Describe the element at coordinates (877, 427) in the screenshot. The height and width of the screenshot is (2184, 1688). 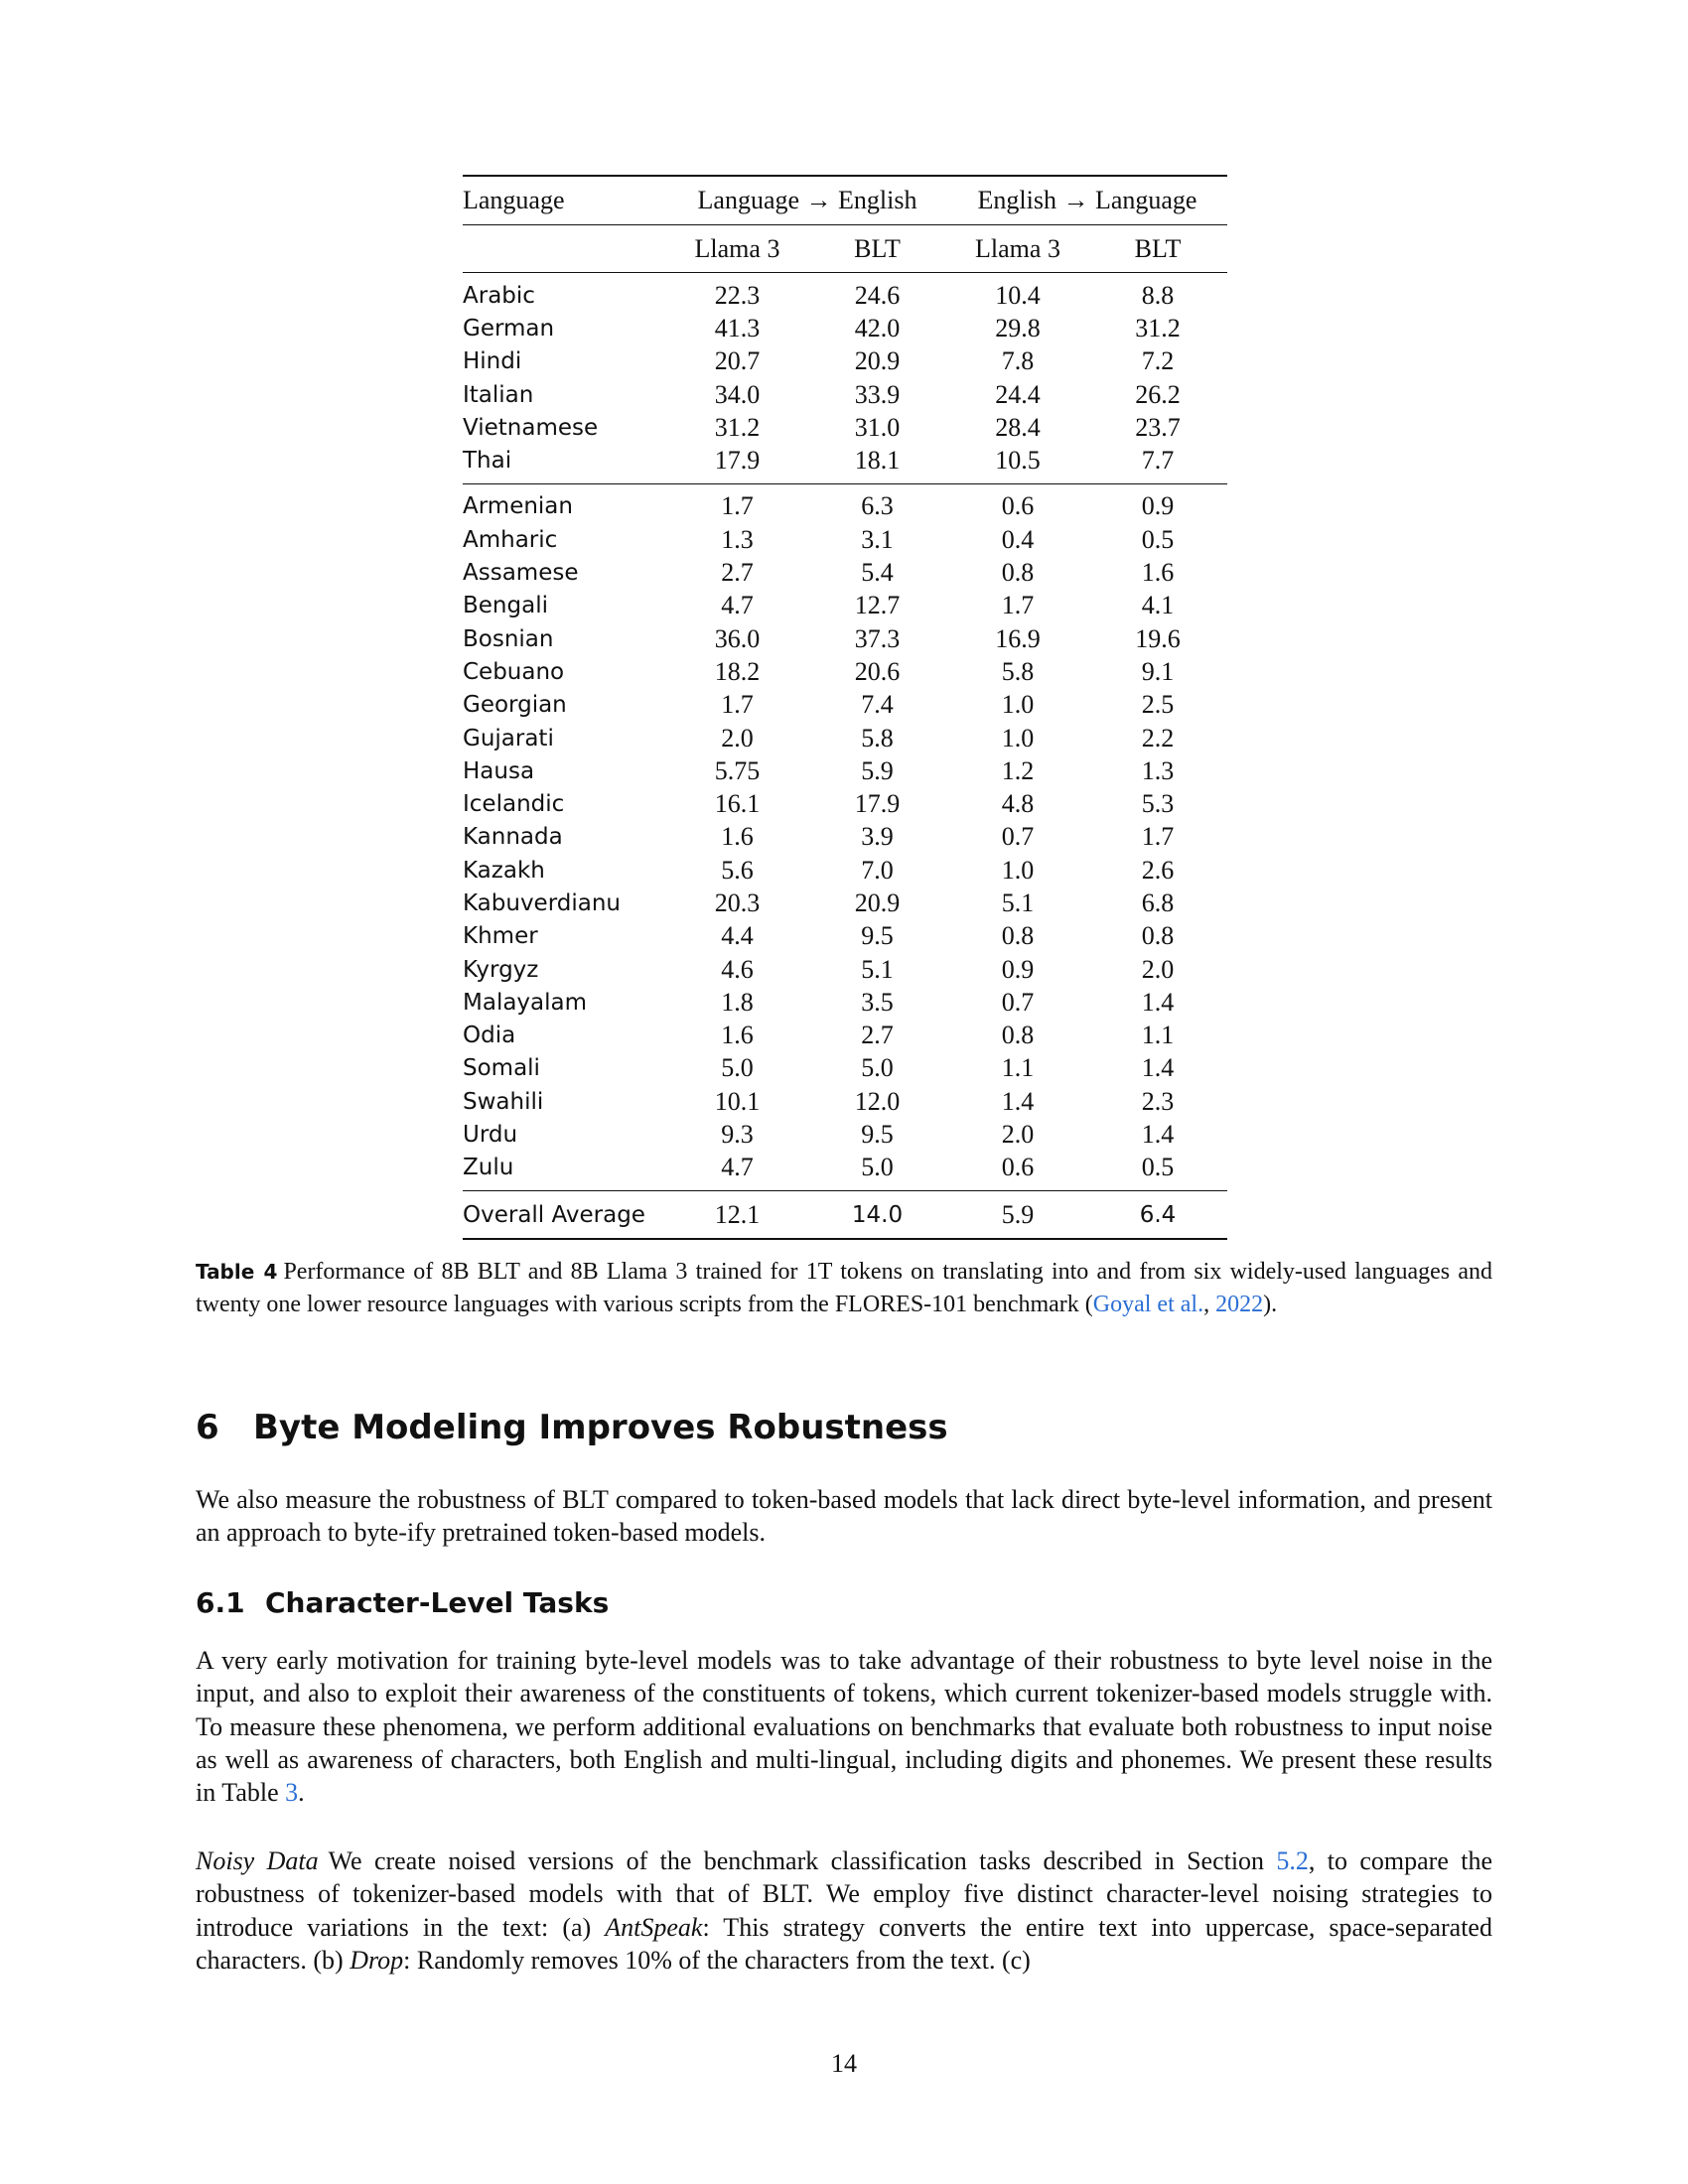
I see `score-cell: 31.0` at that location.